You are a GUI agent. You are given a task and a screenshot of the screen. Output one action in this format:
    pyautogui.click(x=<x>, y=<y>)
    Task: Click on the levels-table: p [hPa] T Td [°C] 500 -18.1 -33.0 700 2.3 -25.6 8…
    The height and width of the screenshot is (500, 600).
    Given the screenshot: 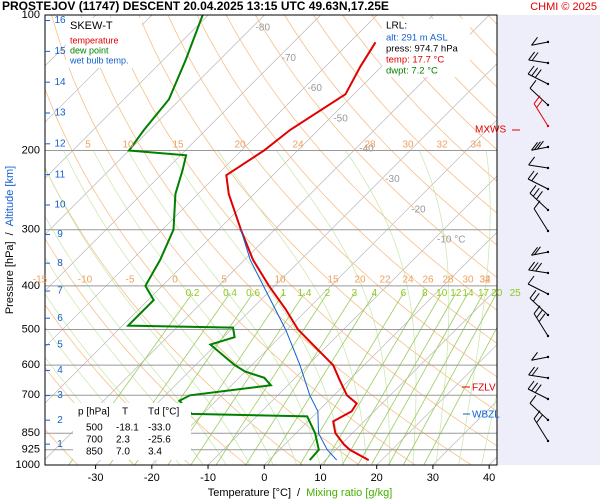 What is the action you would take?
    pyautogui.click(x=128, y=432)
    